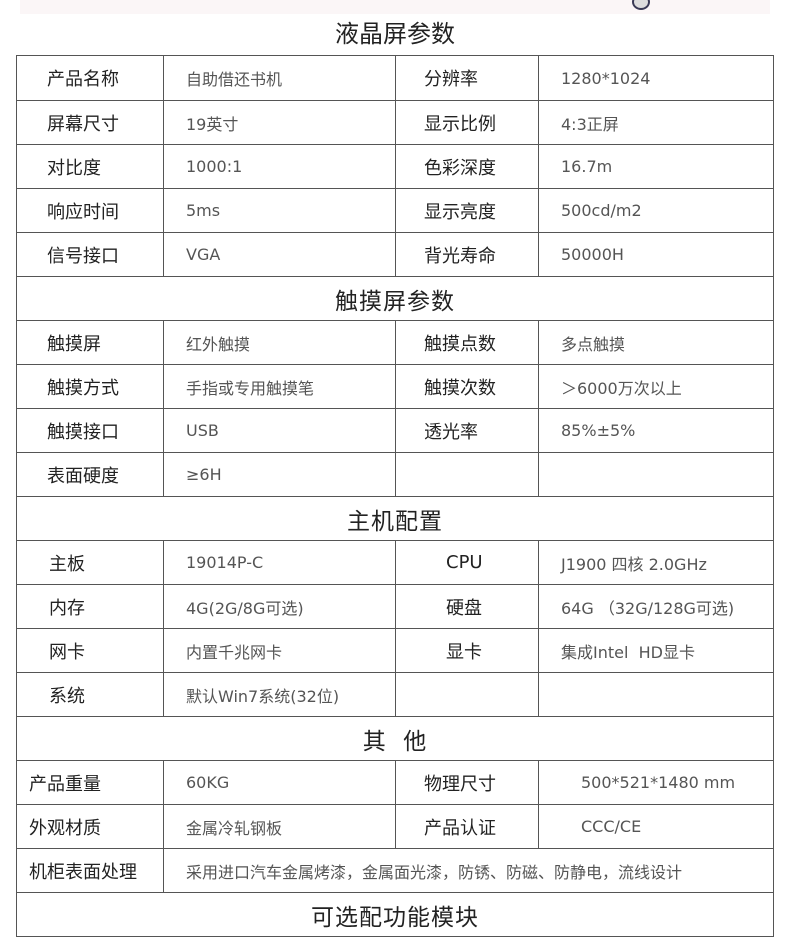 The image size is (790, 951). What do you see at coordinates (656, 166) in the screenshot?
I see `spec-value: 16.7m` at bounding box center [656, 166].